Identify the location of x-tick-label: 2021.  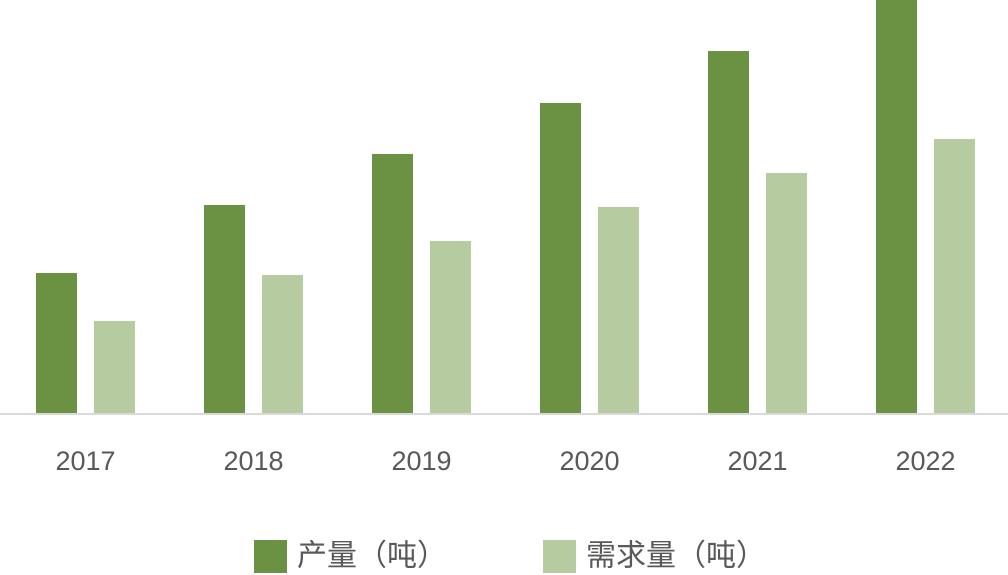
(757, 461).